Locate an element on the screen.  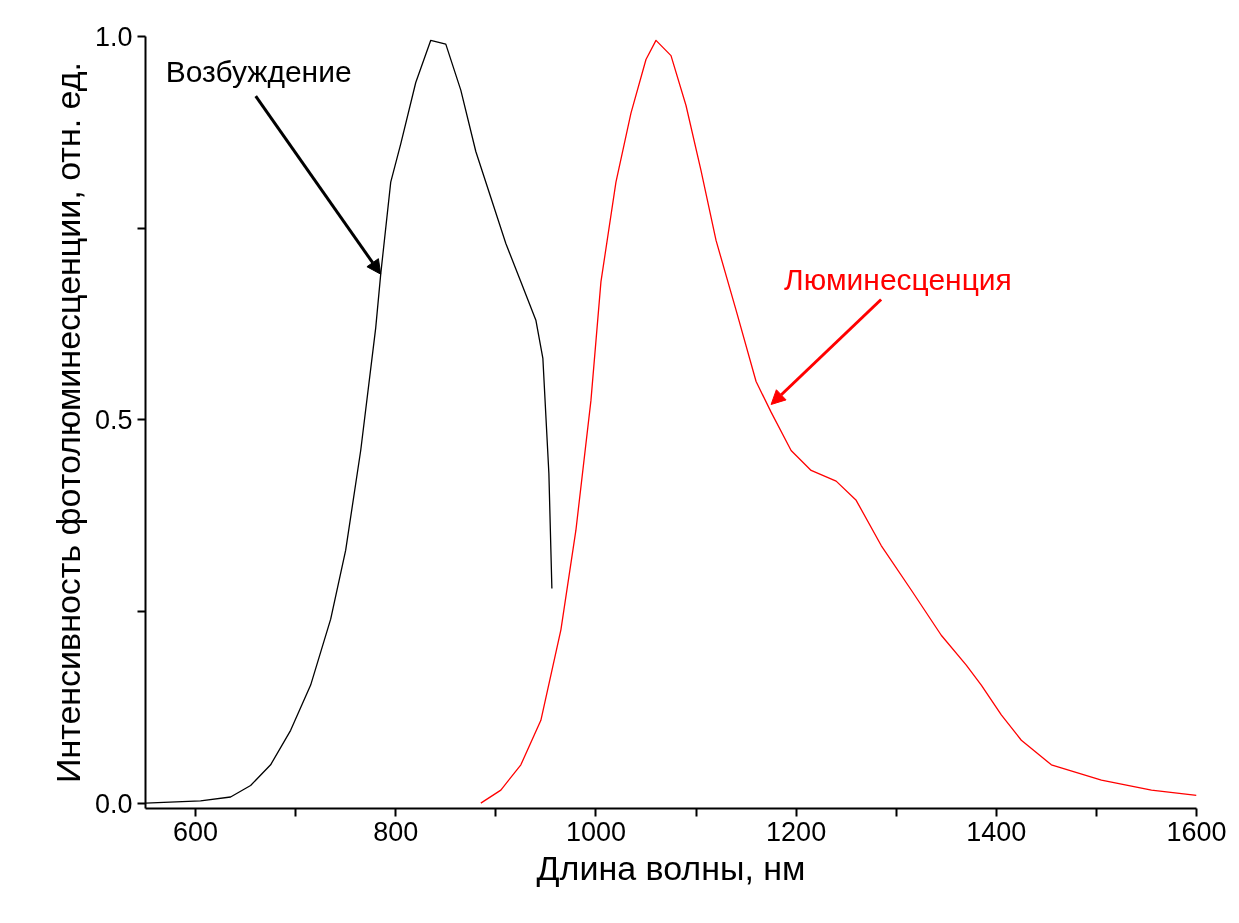
y-tick-label: 1.0 is located at coordinates (113, 37).